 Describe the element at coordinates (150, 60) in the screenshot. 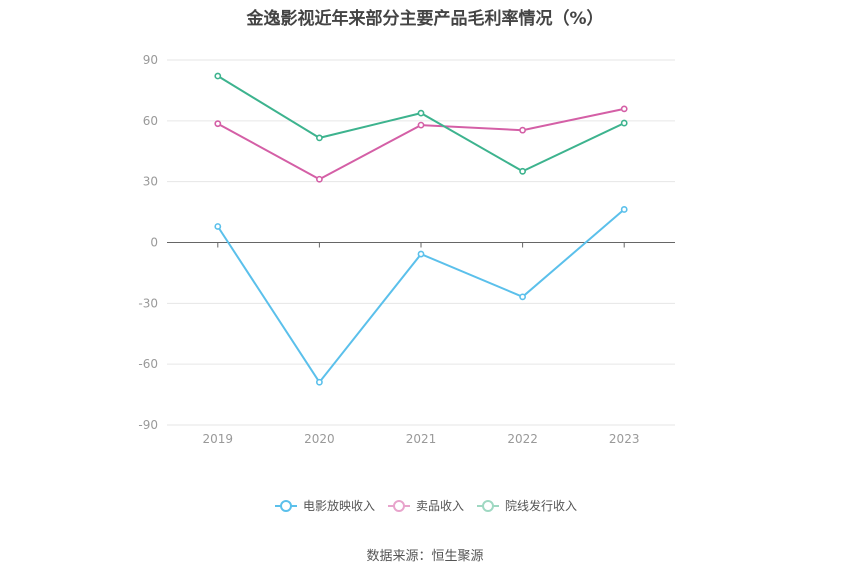

I see `y-tick-label: 90` at that location.